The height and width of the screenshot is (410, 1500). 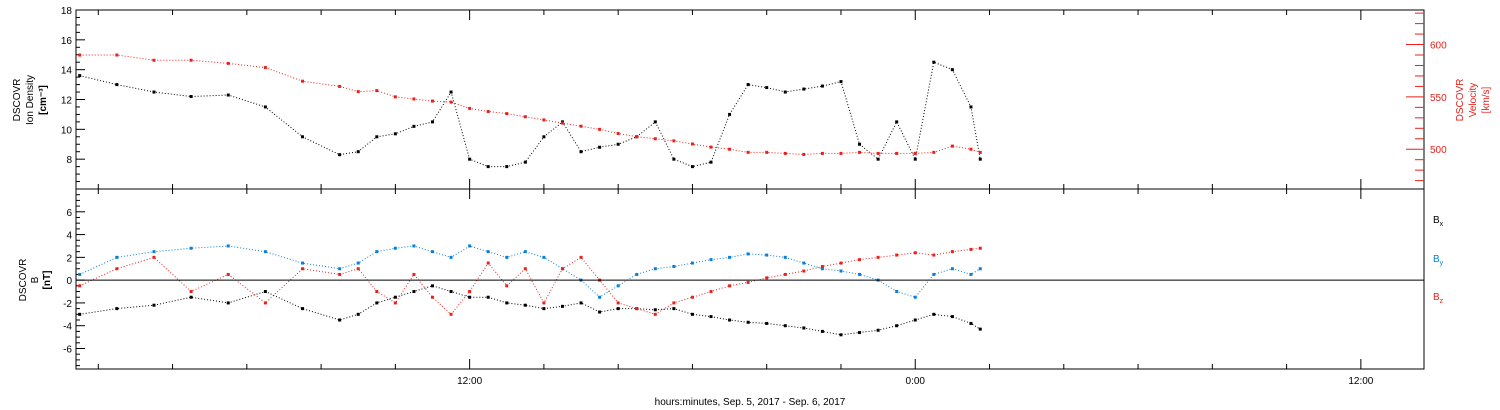 What do you see at coordinates (1486, 99) in the screenshot?
I see `velocity-label-line3: [km/s]` at bounding box center [1486, 99].